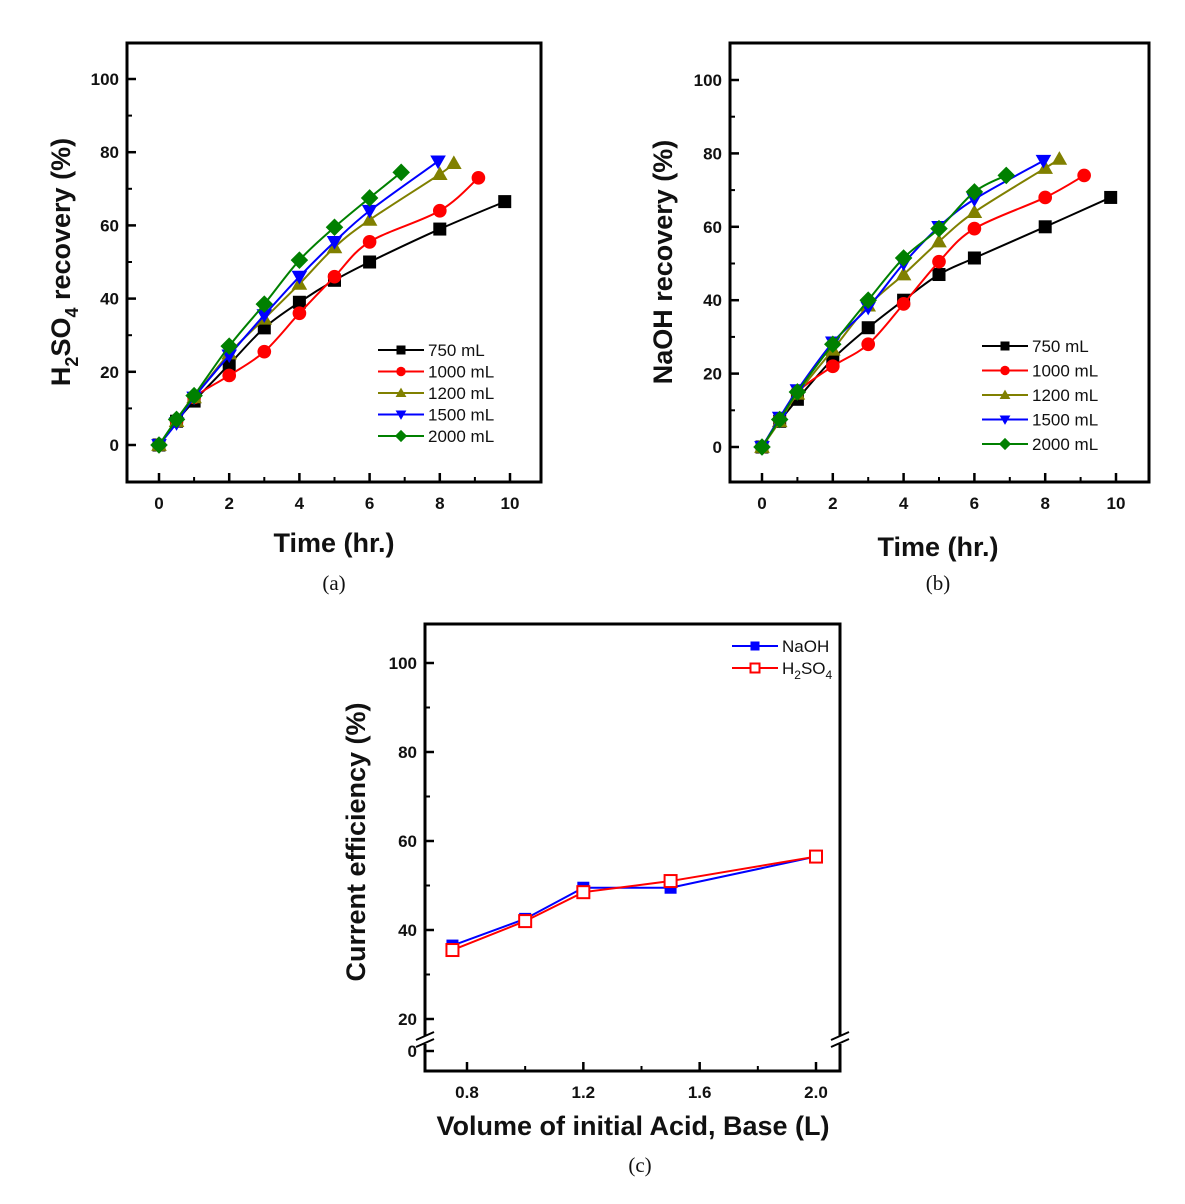  Describe the element at coordinates (813, 668) in the screenshot. I see `legend-label-part: SO` at that location.